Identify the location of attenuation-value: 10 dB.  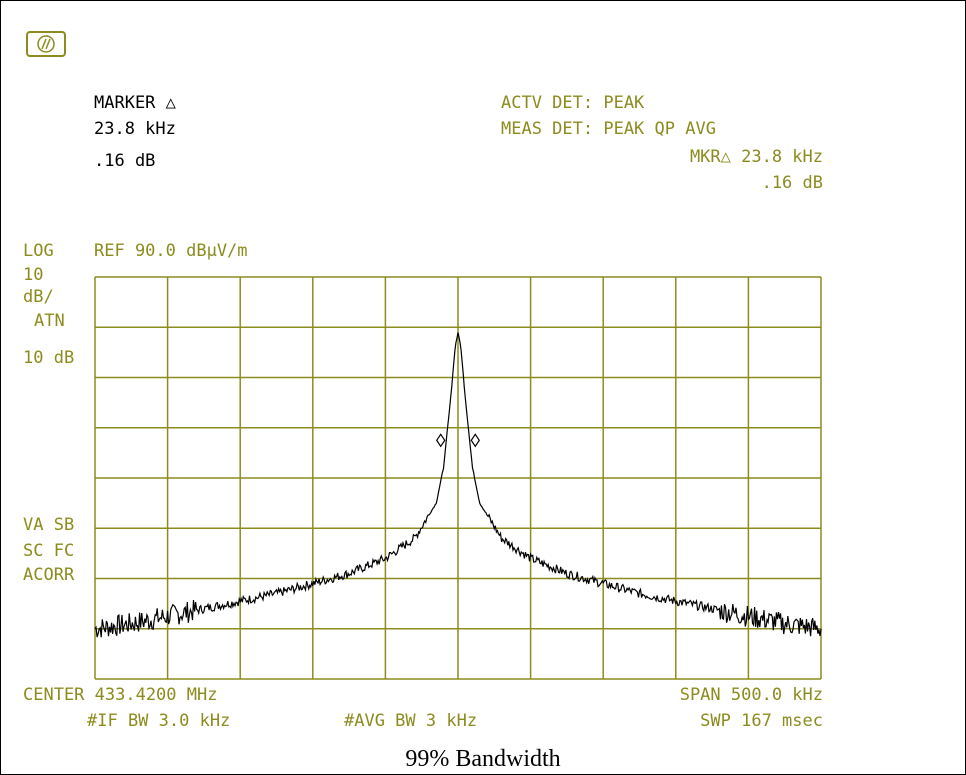
(49, 358).